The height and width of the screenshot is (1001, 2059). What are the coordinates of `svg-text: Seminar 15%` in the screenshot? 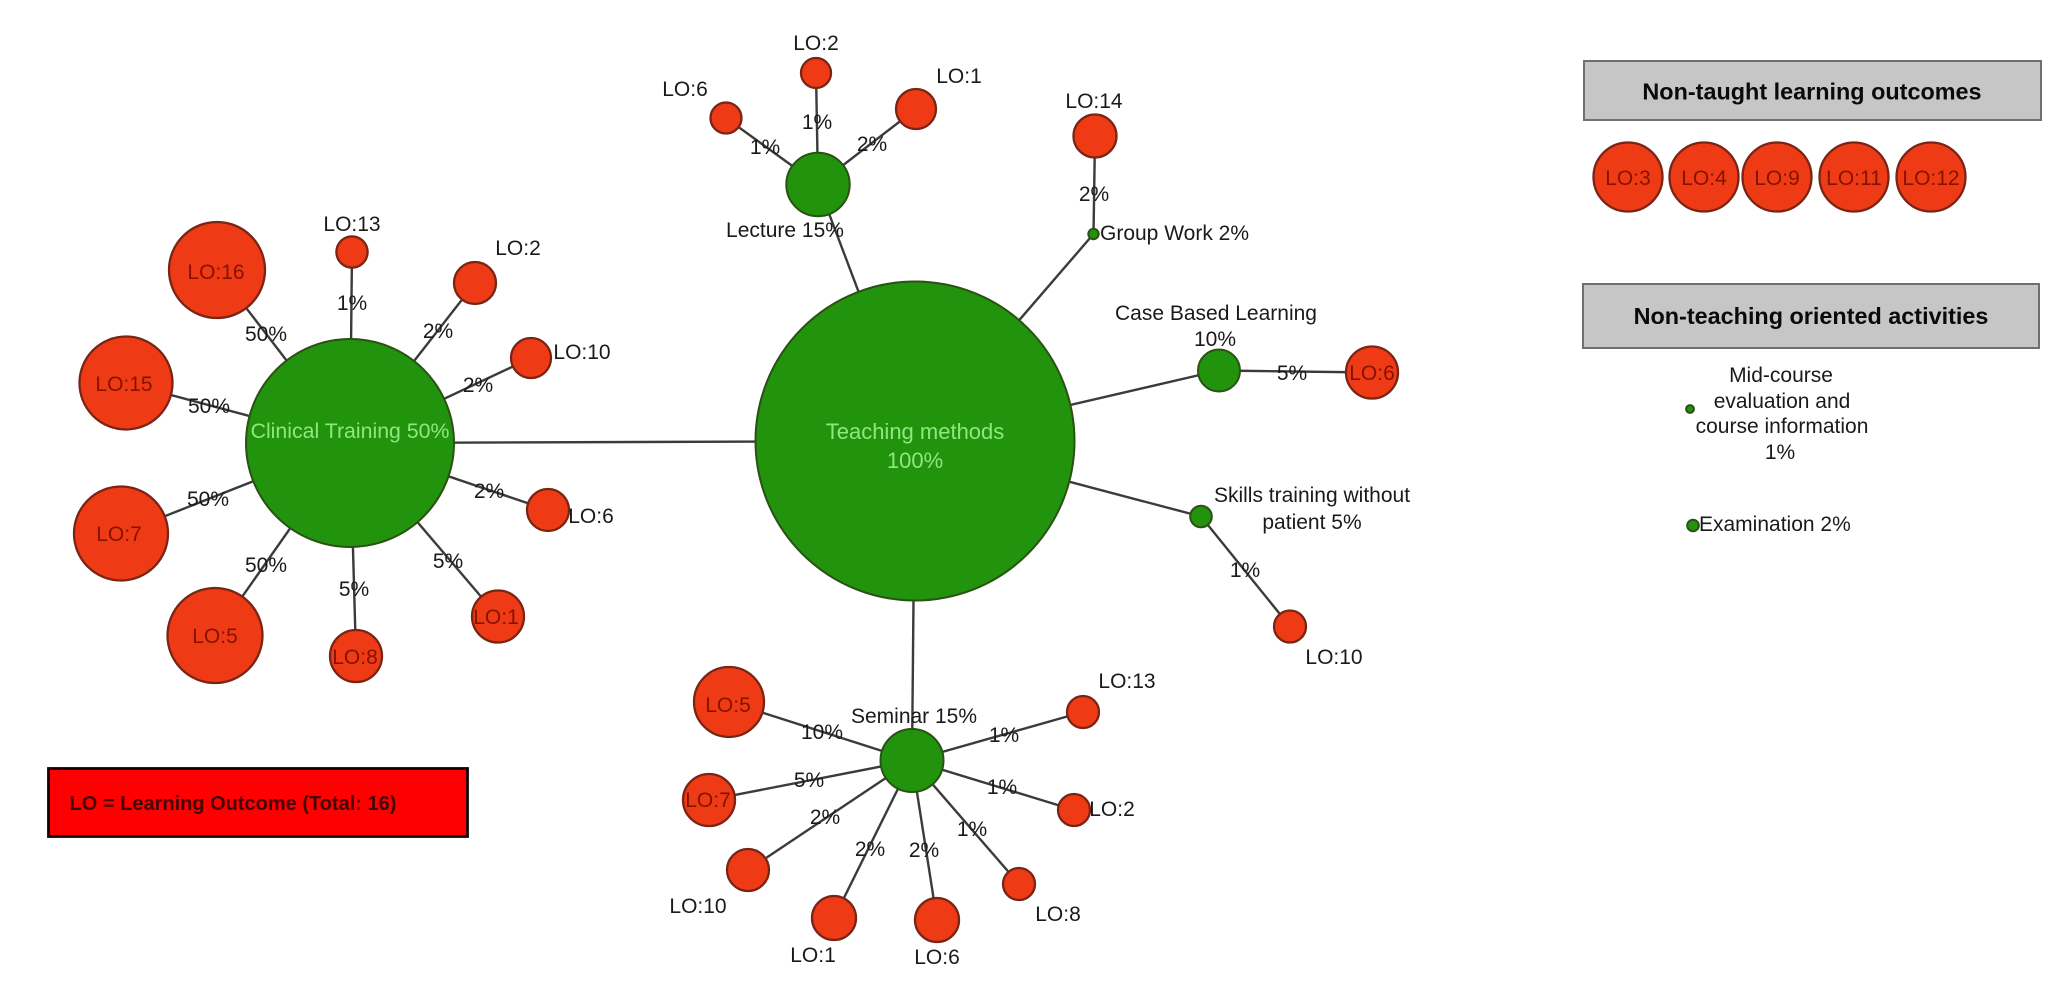 It's located at (914, 716).